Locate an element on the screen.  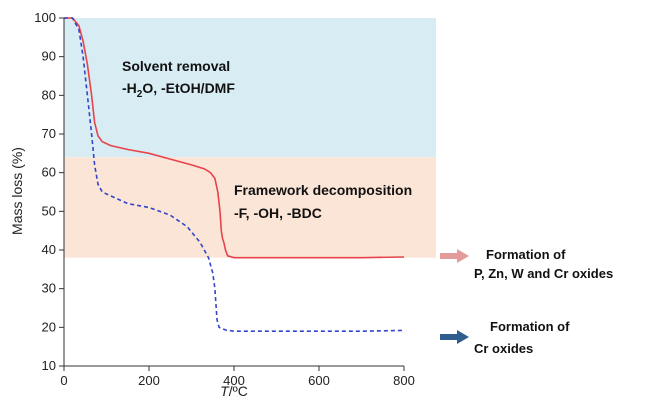
cr-oxides-line2: Cr oxides is located at coordinates (503, 348).